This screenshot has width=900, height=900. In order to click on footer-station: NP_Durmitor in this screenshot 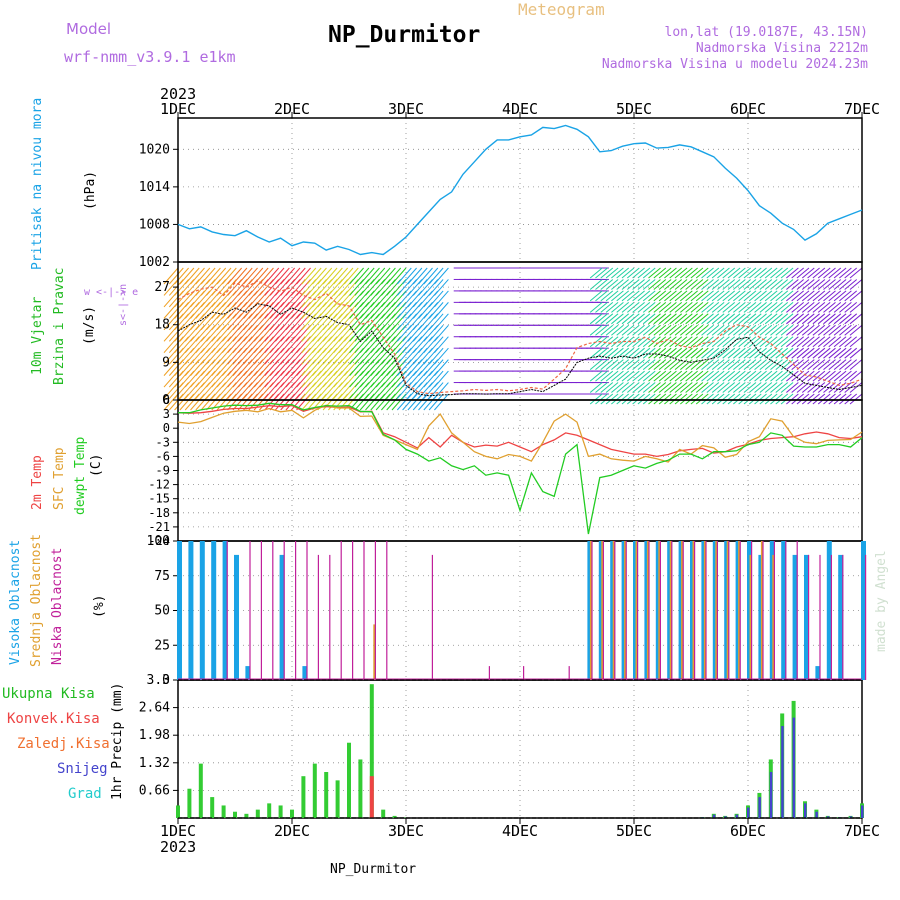, I will do `click(373, 869)`.